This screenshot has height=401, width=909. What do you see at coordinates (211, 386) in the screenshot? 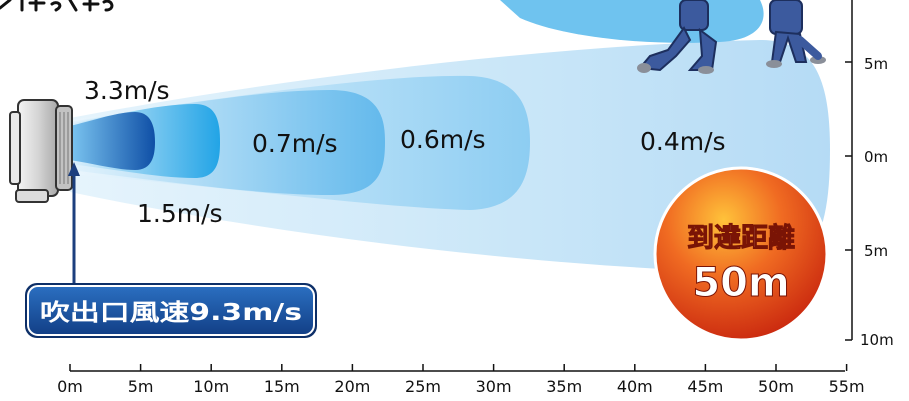
I see `x-tick-label: 10m` at bounding box center [211, 386].